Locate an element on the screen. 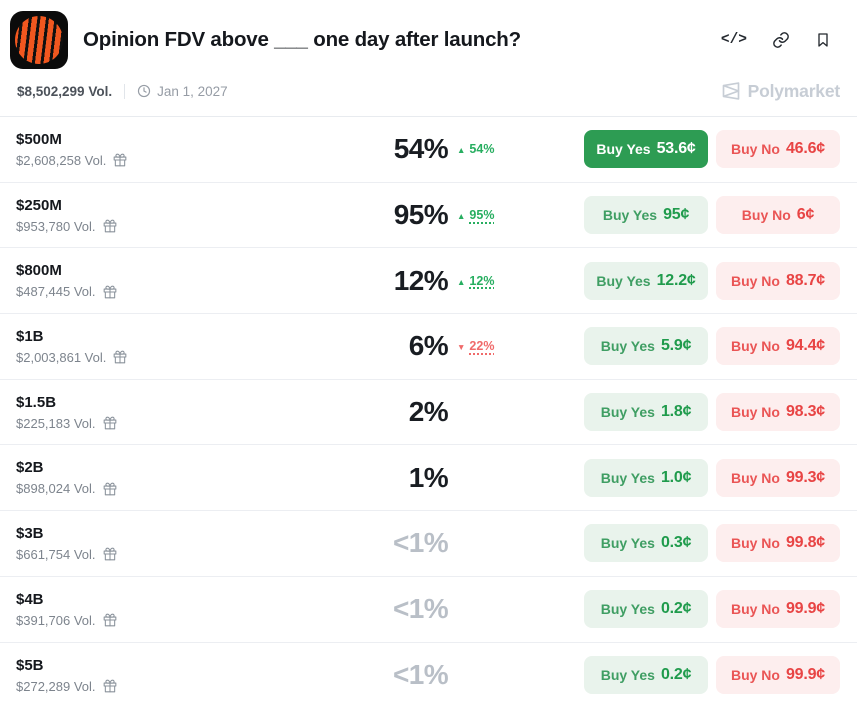 Image resolution: width=857 pixels, height=724 pixels. market-logo is located at coordinates (39, 39).